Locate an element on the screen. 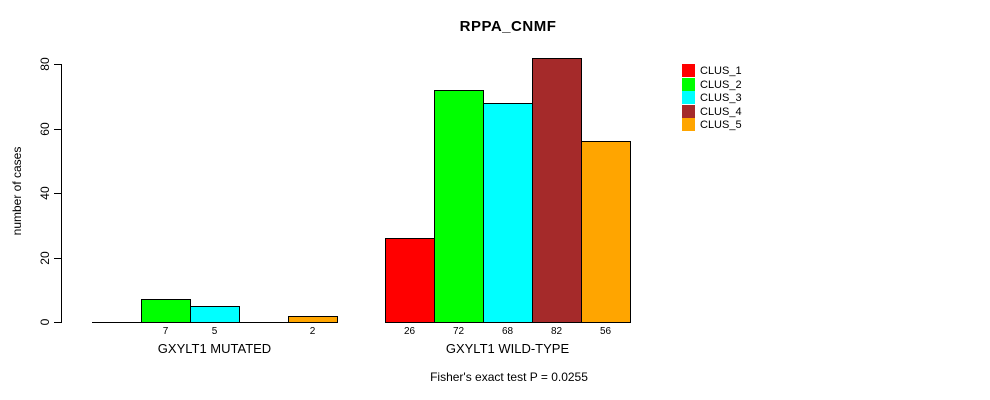 The image size is (990, 400). y-tick-label: 20 is located at coordinates (45, 257).